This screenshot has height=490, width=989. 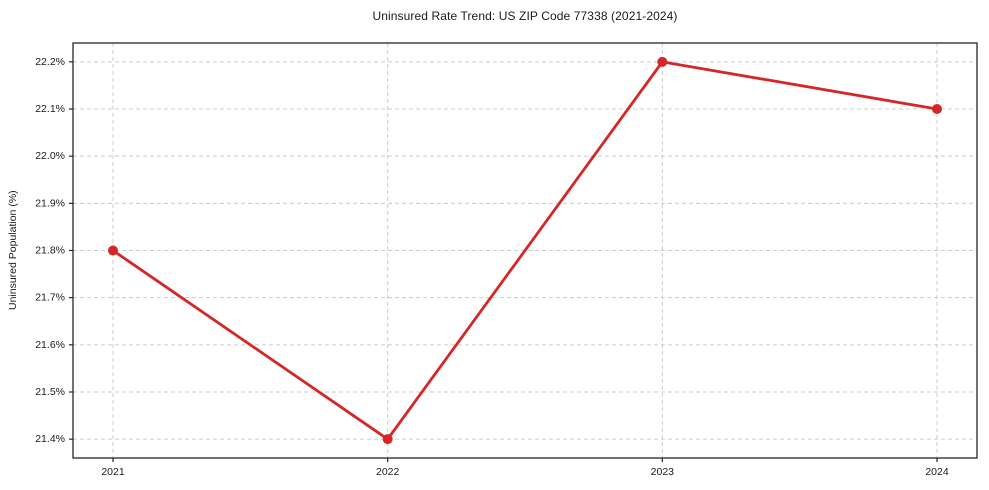 I want to click on x-tick-label: 2021, so click(x=113, y=472).